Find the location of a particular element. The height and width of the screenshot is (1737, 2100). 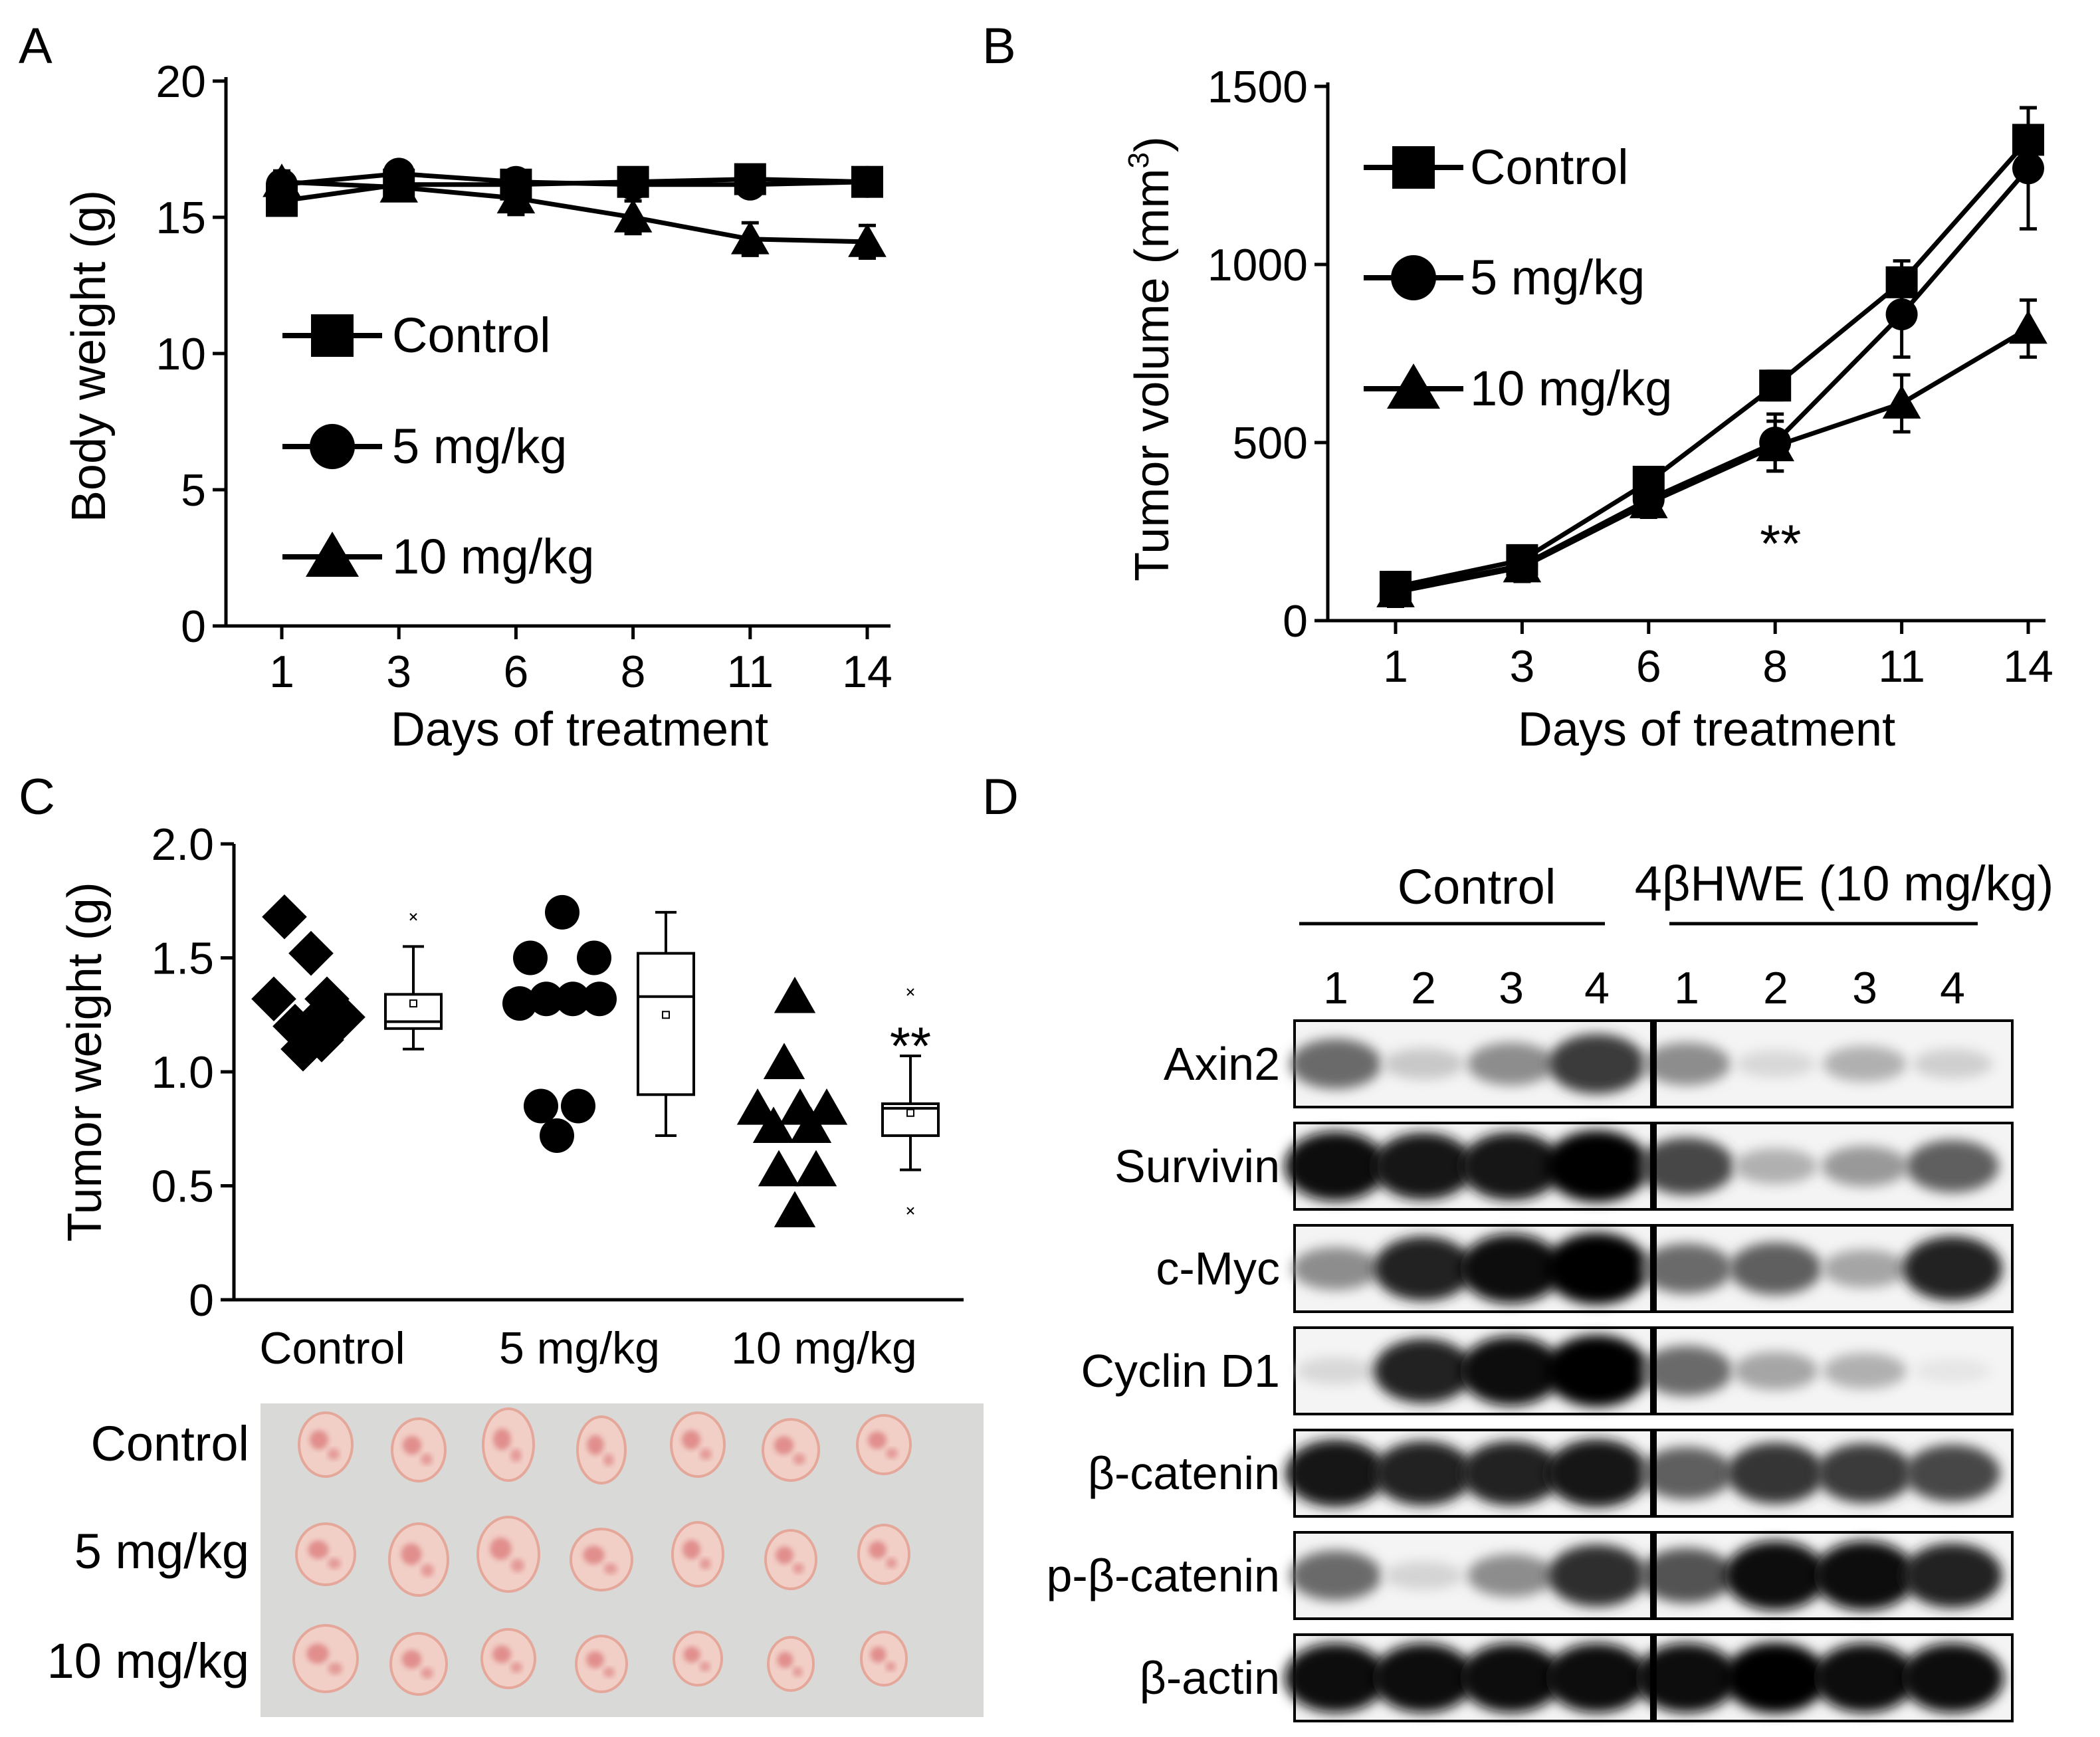

chart-a-xtick-label: 1 is located at coordinates (281, 672).